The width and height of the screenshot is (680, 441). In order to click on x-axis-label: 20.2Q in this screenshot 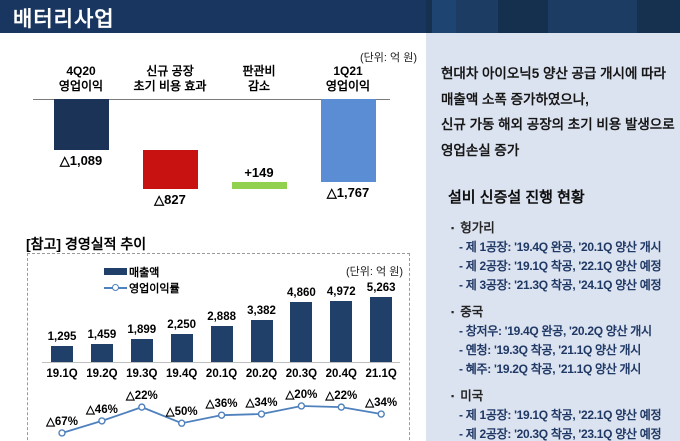, I will do `click(261, 374)`.